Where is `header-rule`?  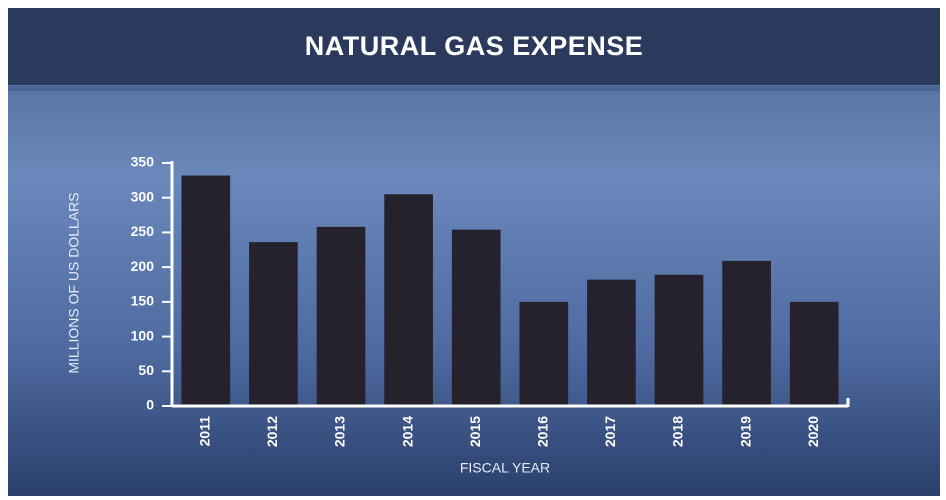
header-rule is located at coordinates (474, 88).